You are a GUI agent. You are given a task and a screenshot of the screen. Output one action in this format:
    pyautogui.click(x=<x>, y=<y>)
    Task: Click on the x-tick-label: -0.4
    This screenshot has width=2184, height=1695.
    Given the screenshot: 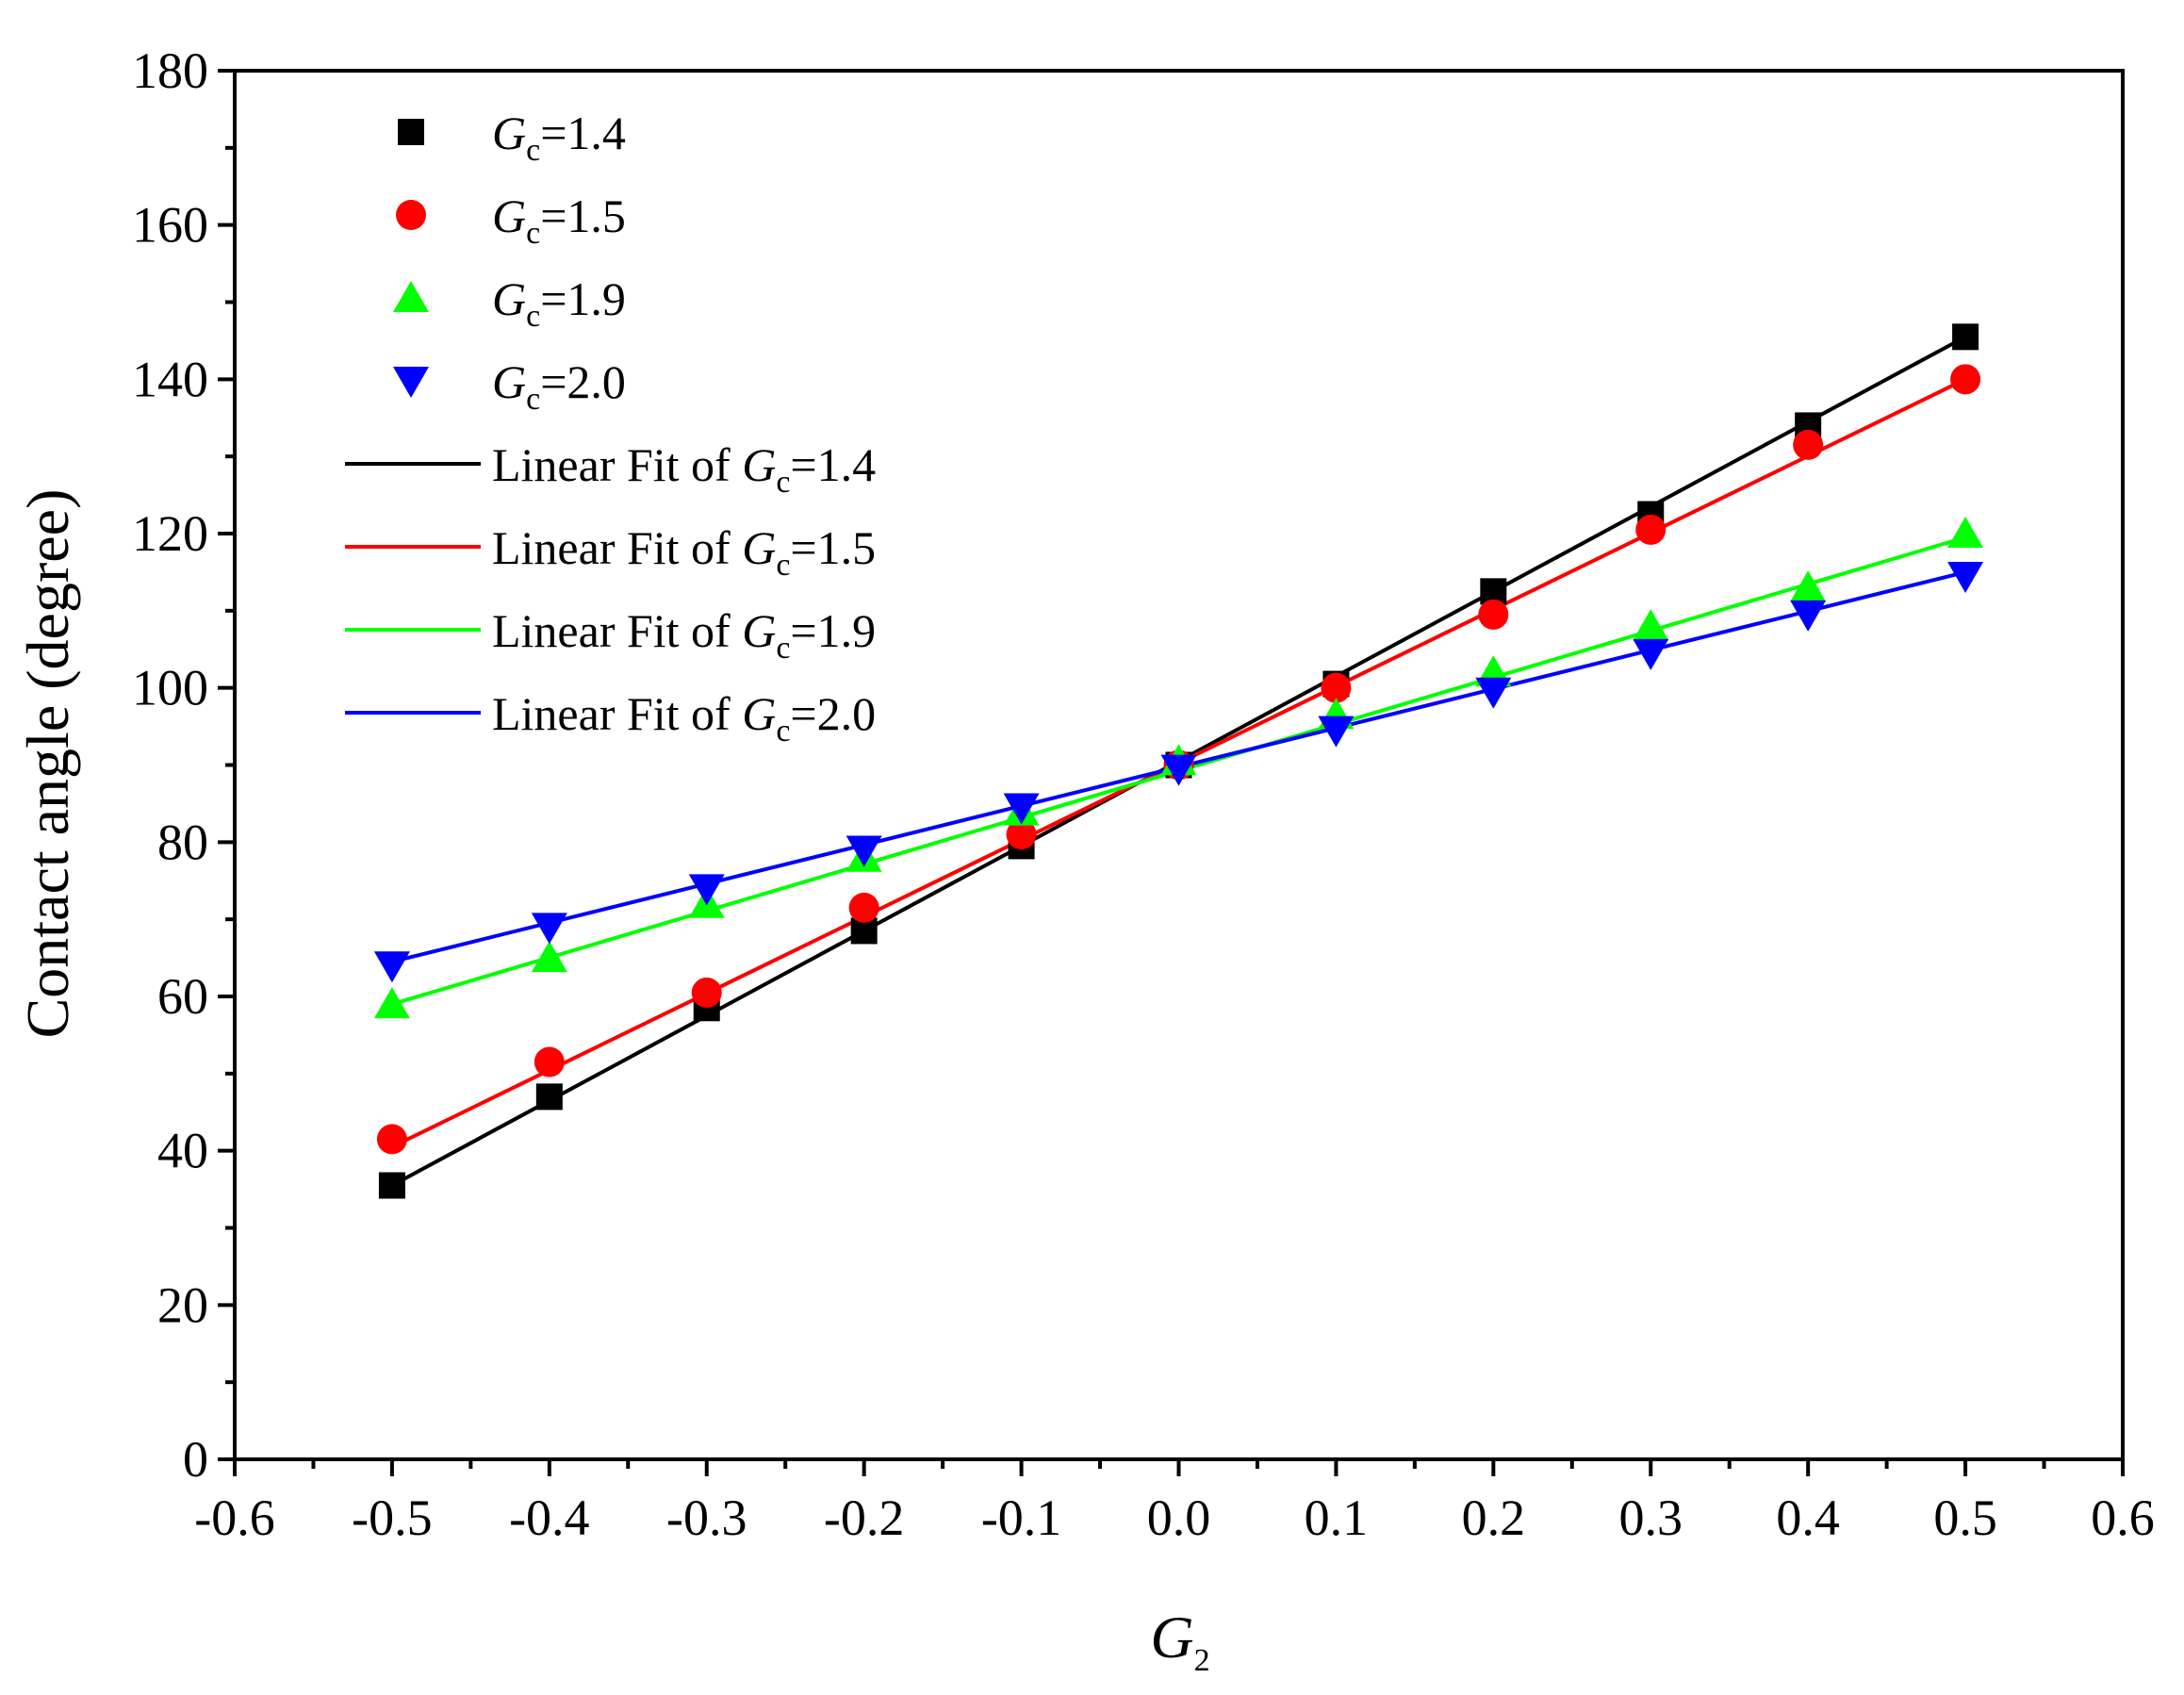 What is the action you would take?
    pyautogui.click(x=549, y=1517)
    